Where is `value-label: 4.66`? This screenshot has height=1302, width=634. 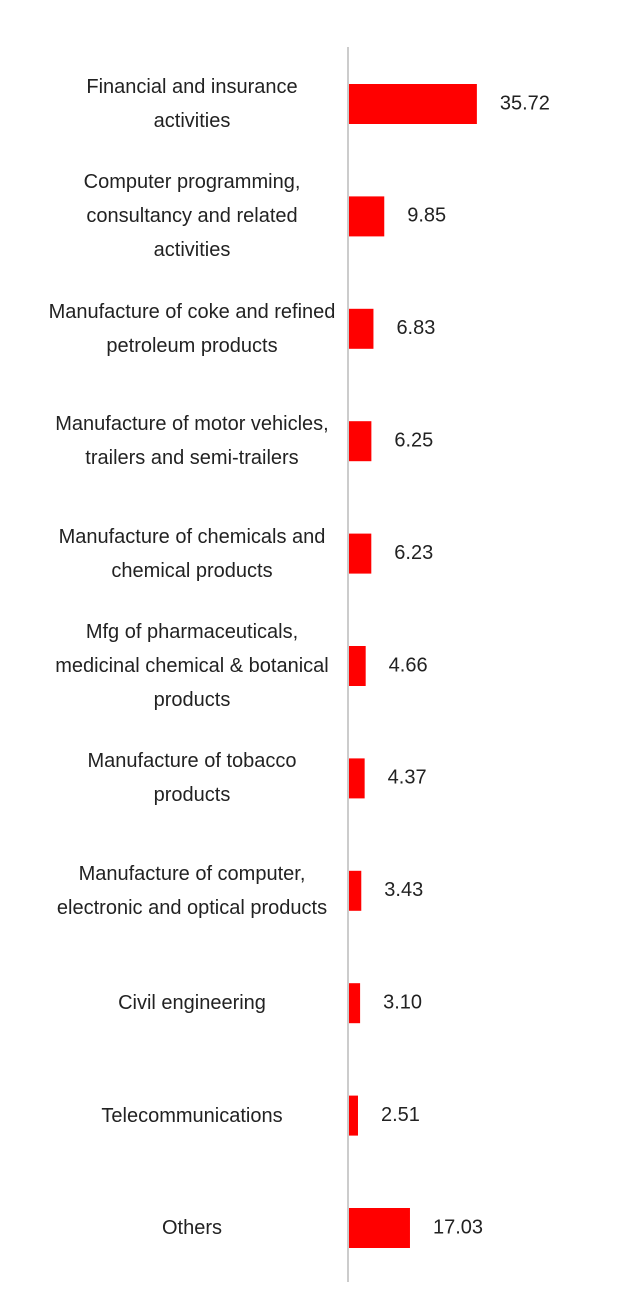 value-label: 4.66 is located at coordinates (408, 665).